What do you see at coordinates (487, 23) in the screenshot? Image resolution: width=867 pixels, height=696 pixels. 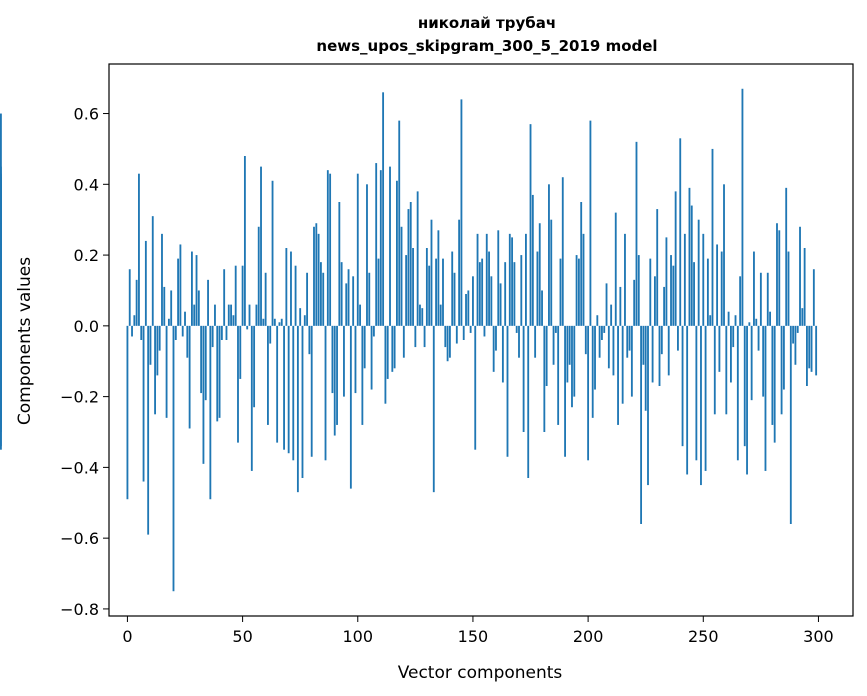 I see `chart-title: николай трубач` at bounding box center [487, 23].